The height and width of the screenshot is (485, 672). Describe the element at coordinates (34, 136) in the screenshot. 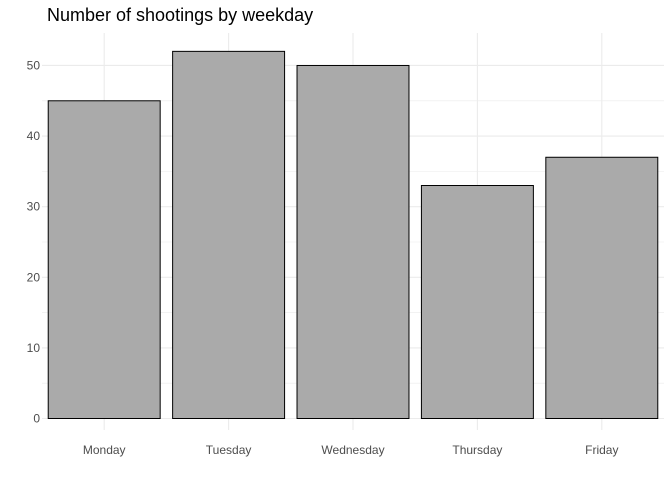

I see `y-tick-label: 40` at that location.